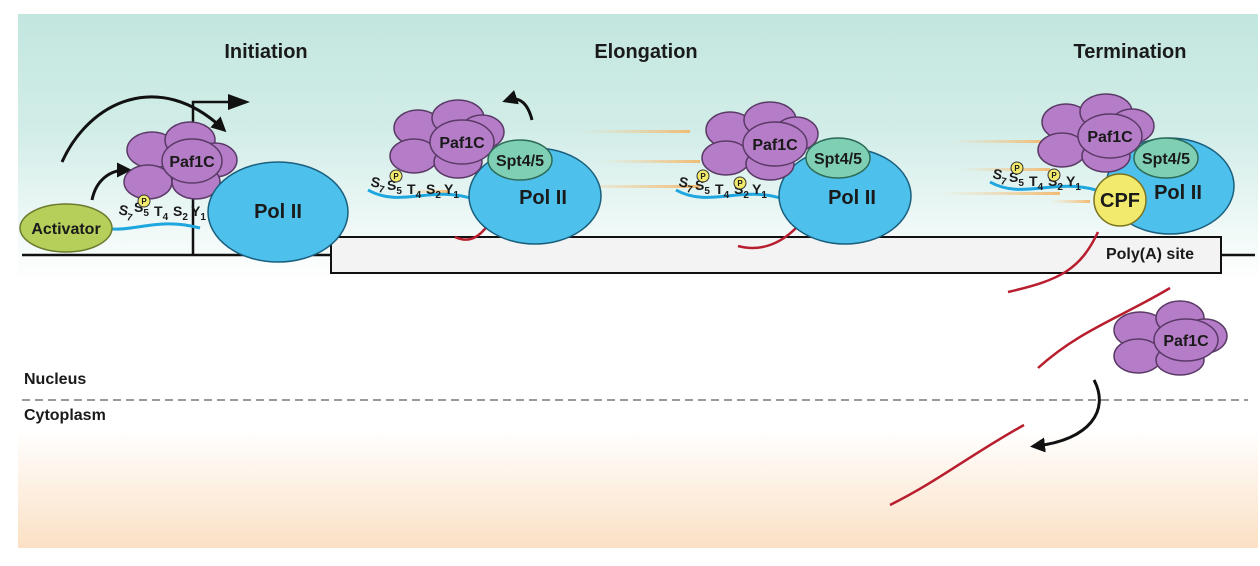  I want to click on cpf-label: CPF, so click(1120, 201).